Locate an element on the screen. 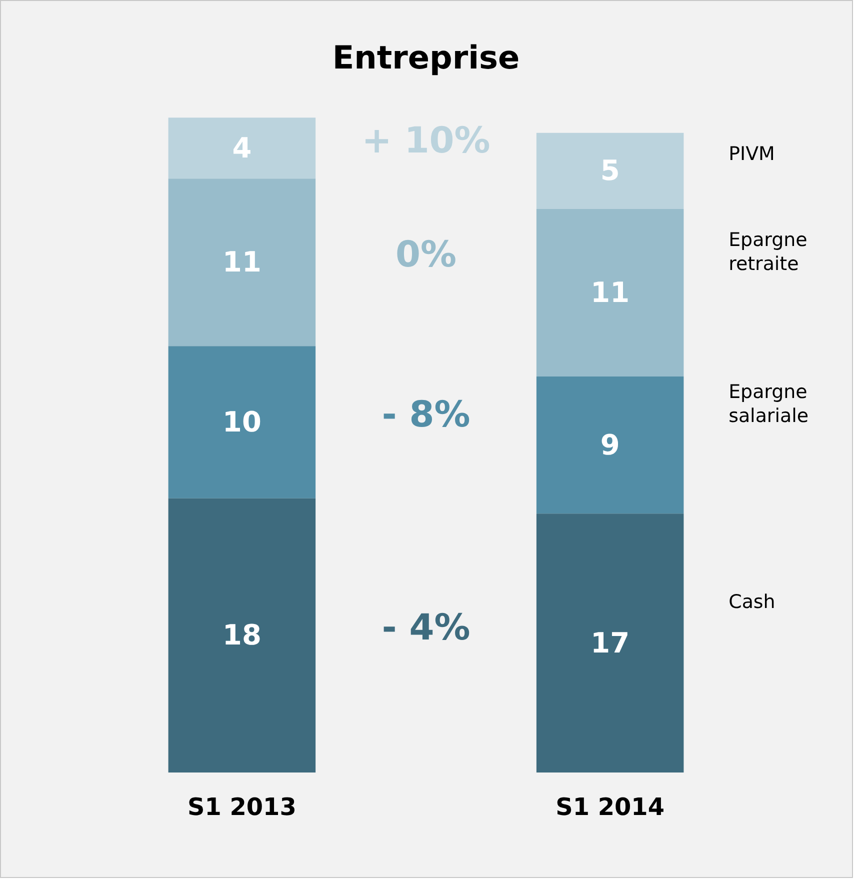  x-tick-label: S1 2014 is located at coordinates (610, 806).